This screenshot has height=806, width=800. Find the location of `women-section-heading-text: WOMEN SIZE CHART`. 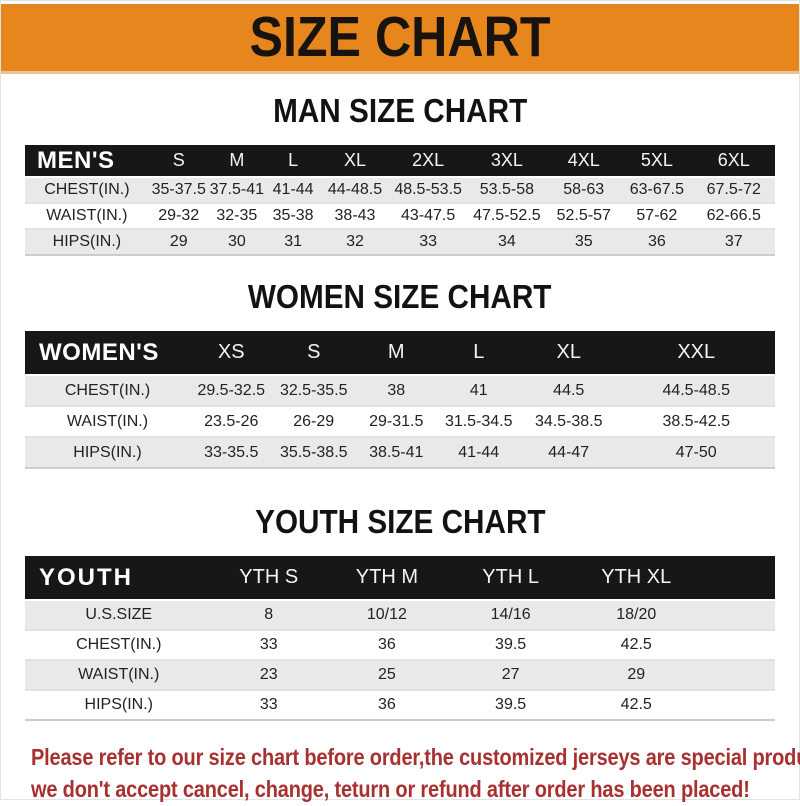

women-section-heading-text: WOMEN SIZE CHART is located at coordinates (400, 296).